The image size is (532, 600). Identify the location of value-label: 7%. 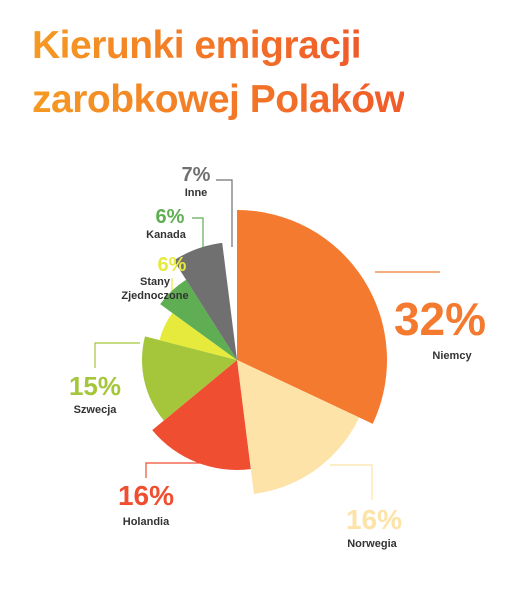
(196, 175).